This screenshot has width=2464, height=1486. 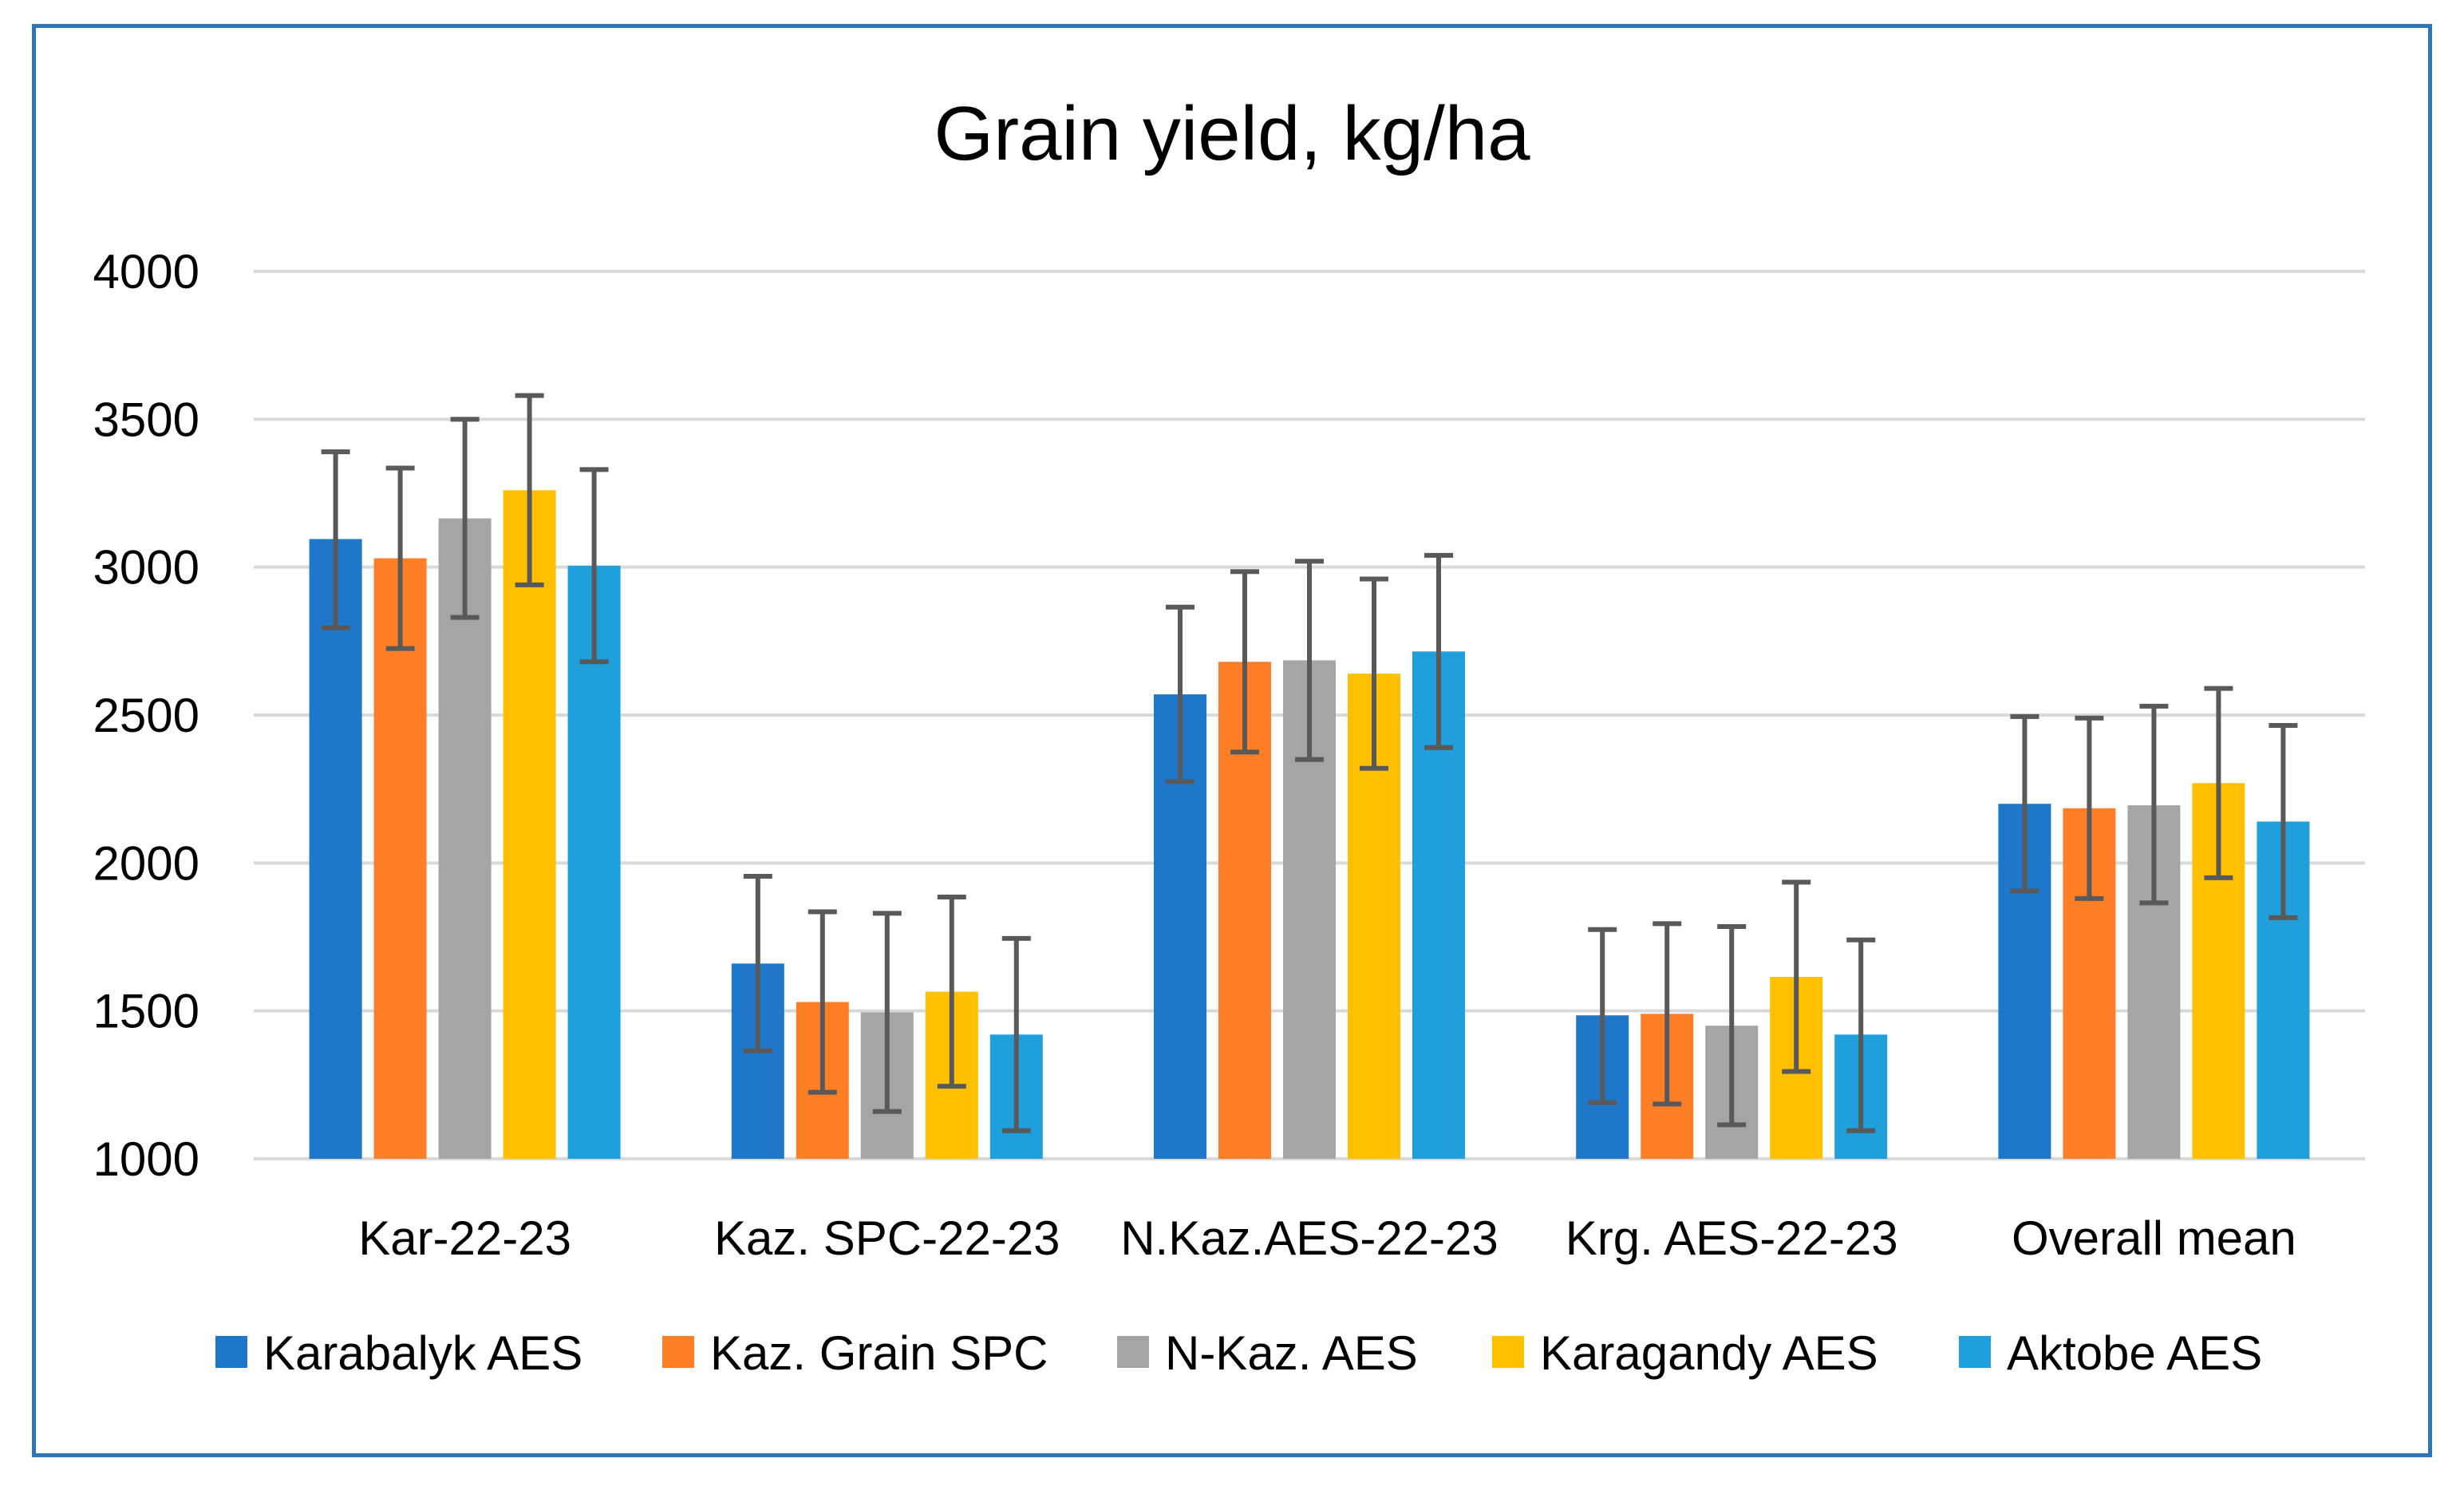 What do you see at coordinates (146, 863) in the screenshot?
I see `y-tick-label: 2000` at bounding box center [146, 863].